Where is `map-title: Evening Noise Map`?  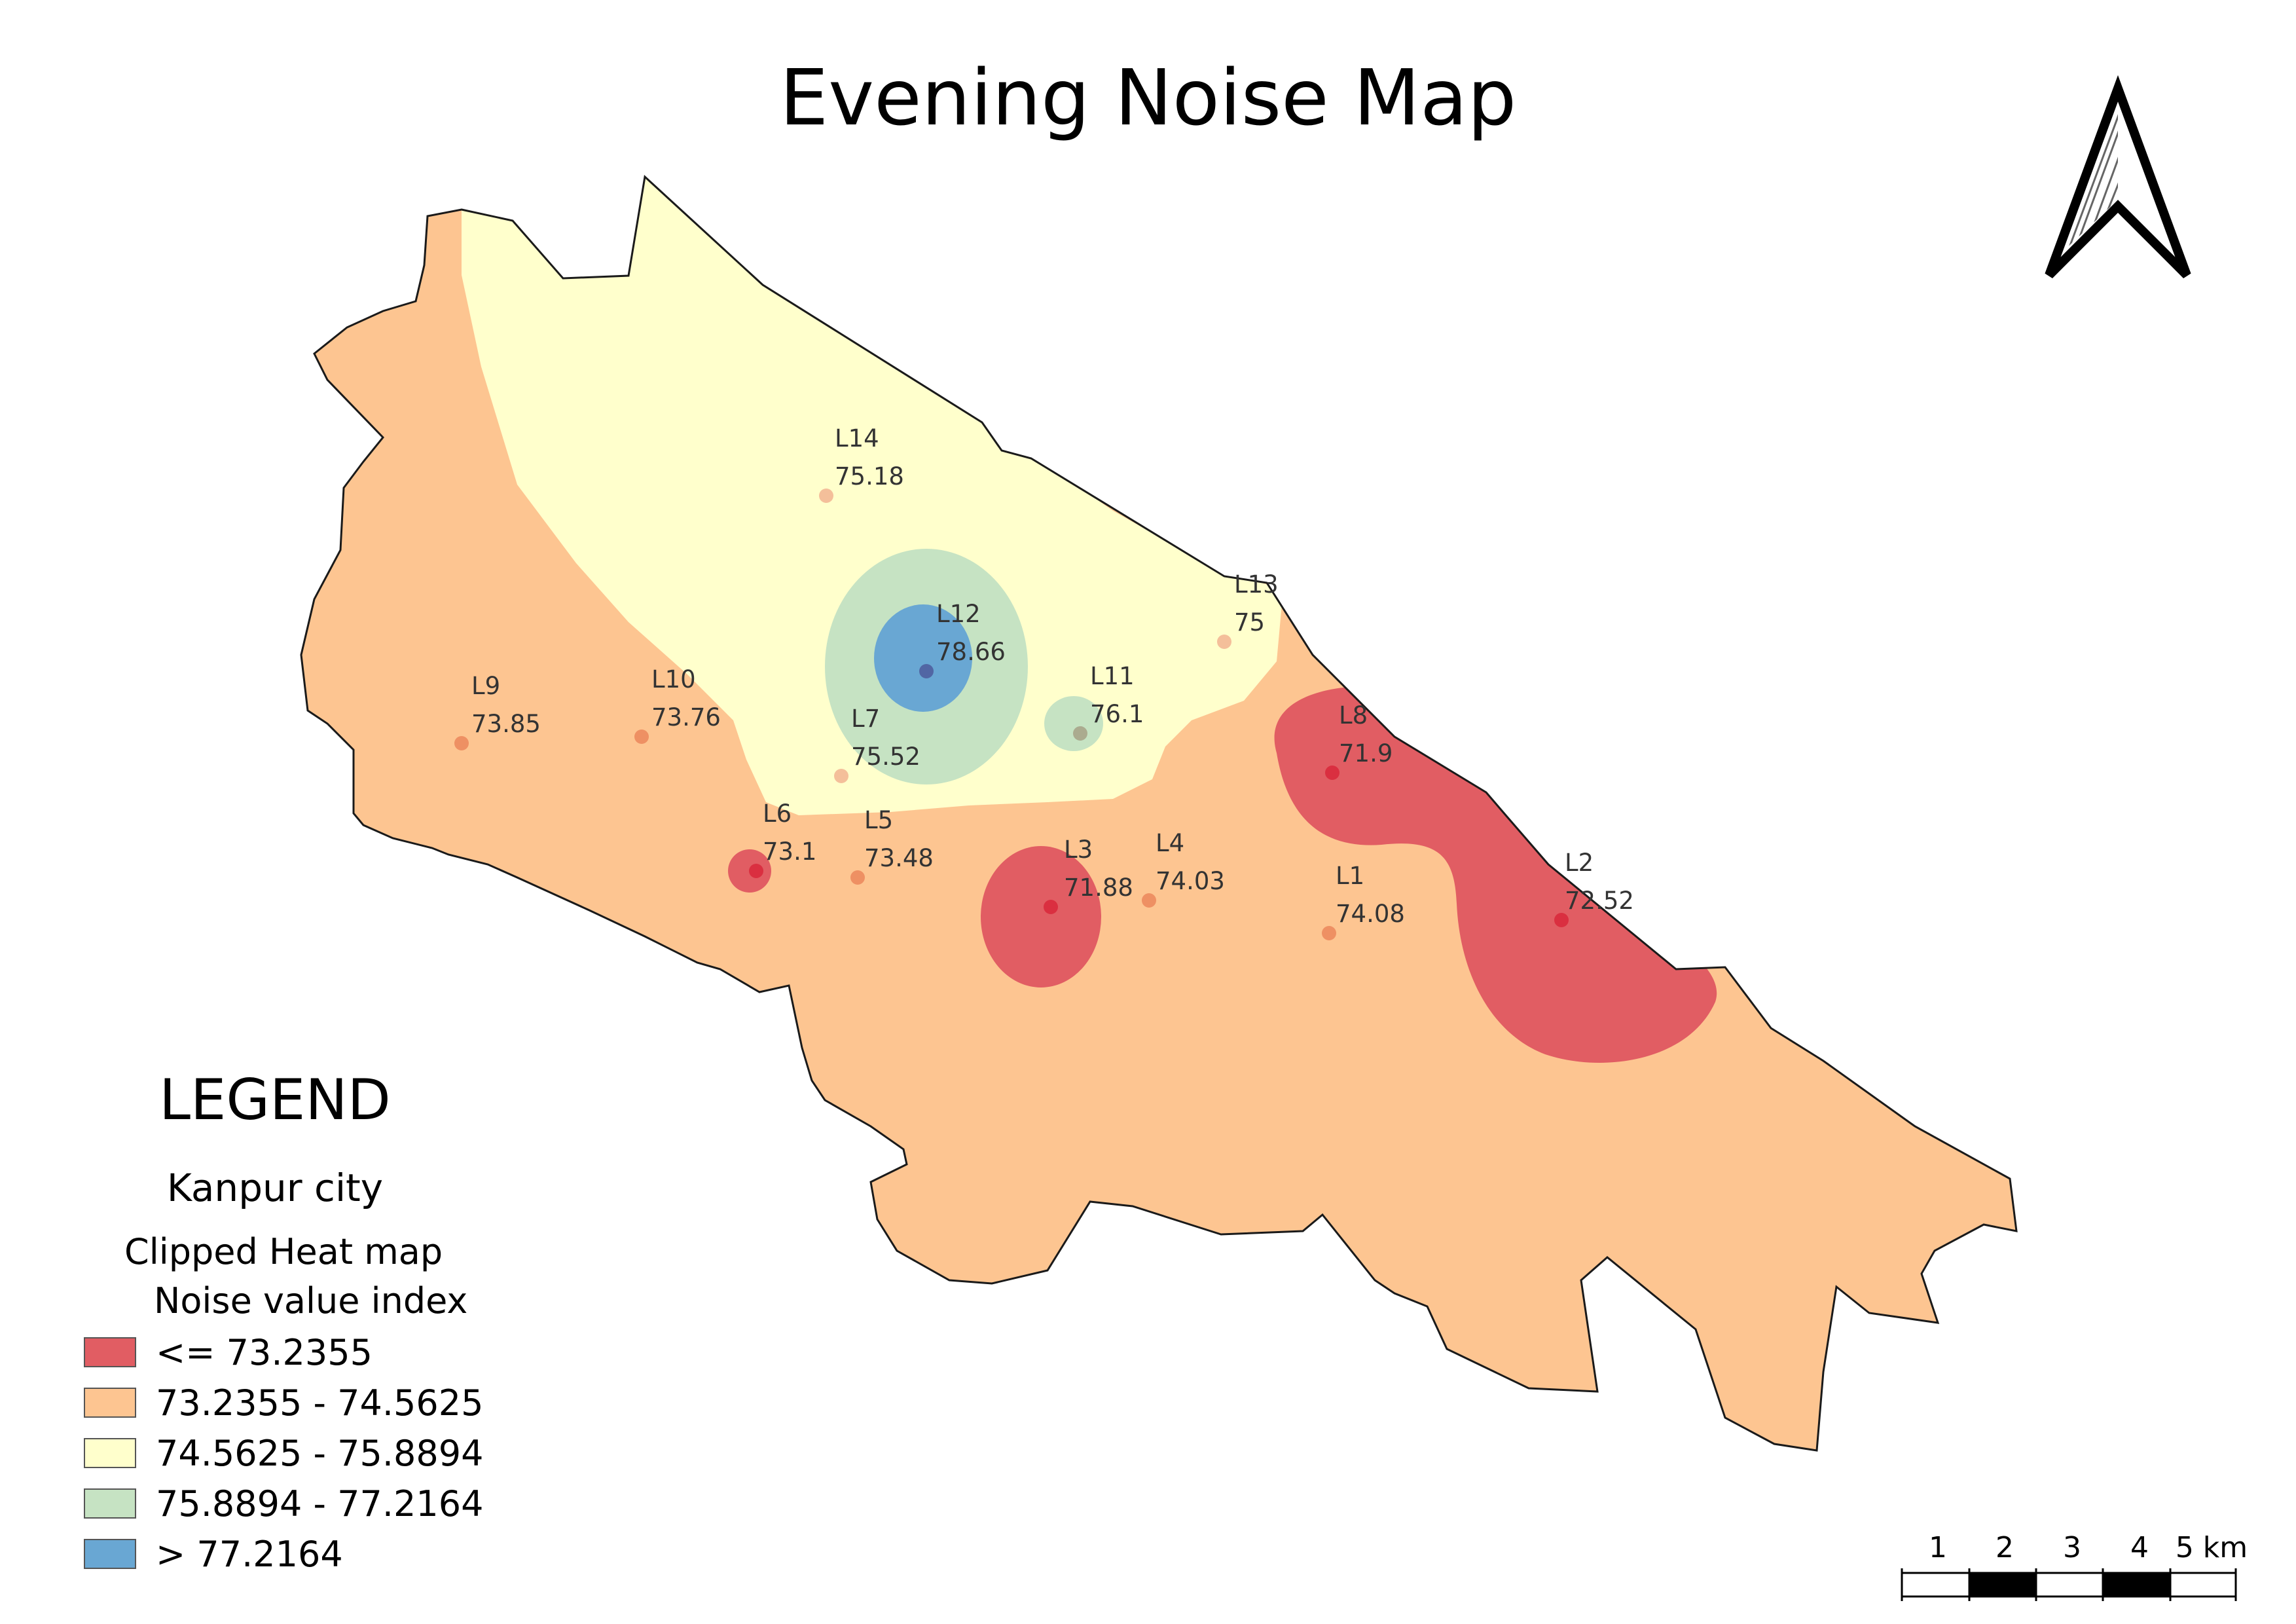 map-title: Evening Noise Map is located at coordinates (1148, 97).